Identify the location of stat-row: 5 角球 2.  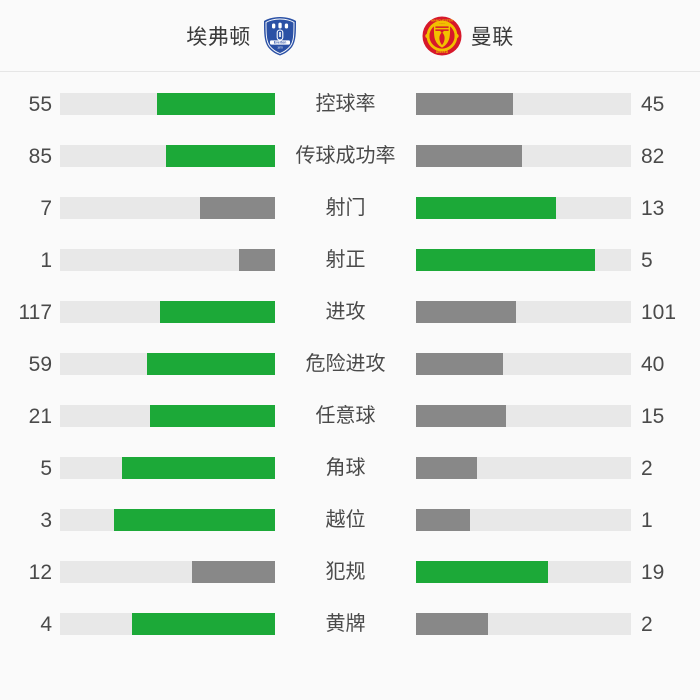
(350, 468).